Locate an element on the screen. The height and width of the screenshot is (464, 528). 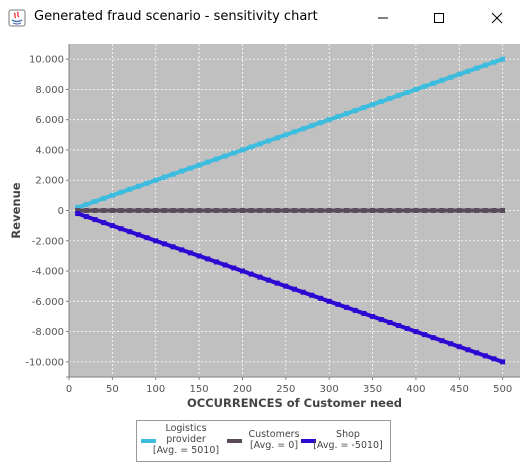
minimize-icon is located at coordinates (383, 18).